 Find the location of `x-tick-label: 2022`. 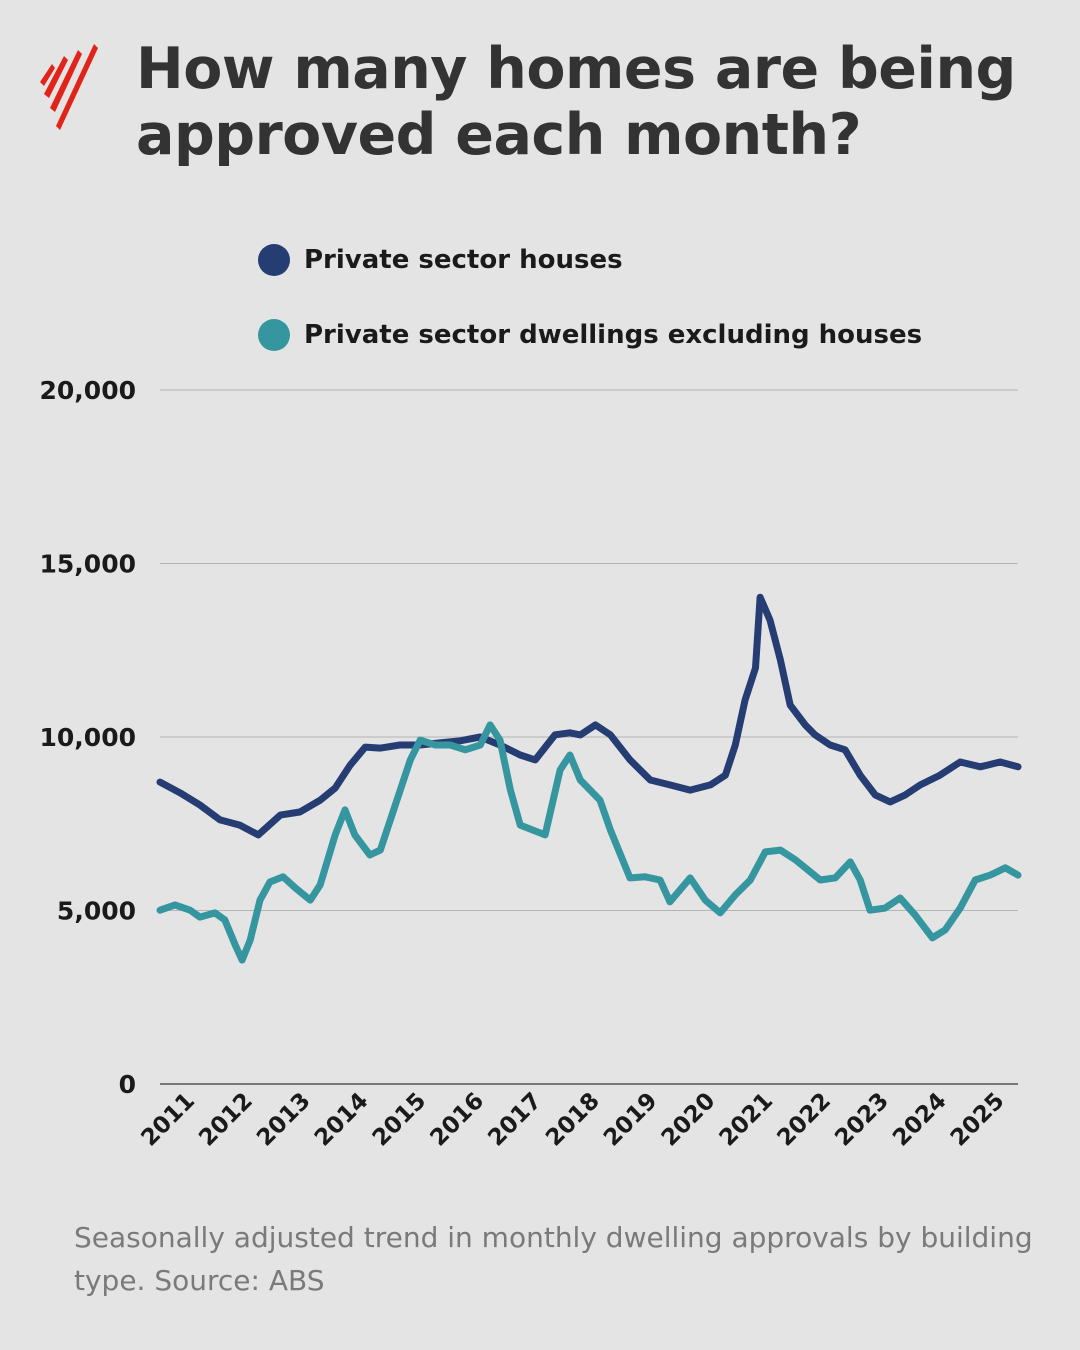

x-tick-label: 2022 is located at coordinates (804, 1120).